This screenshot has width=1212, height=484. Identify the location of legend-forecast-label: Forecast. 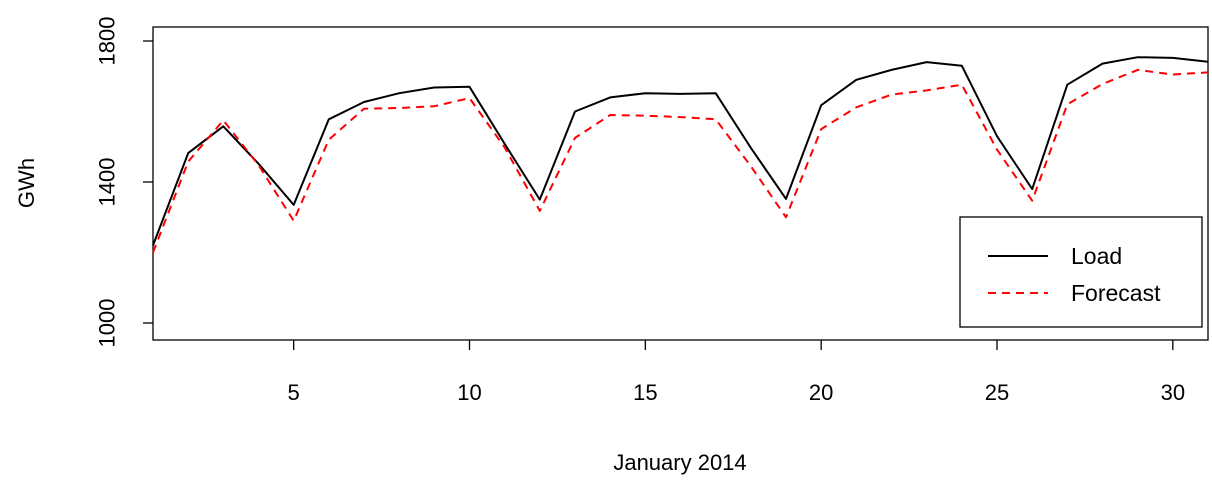
(1116, 293).